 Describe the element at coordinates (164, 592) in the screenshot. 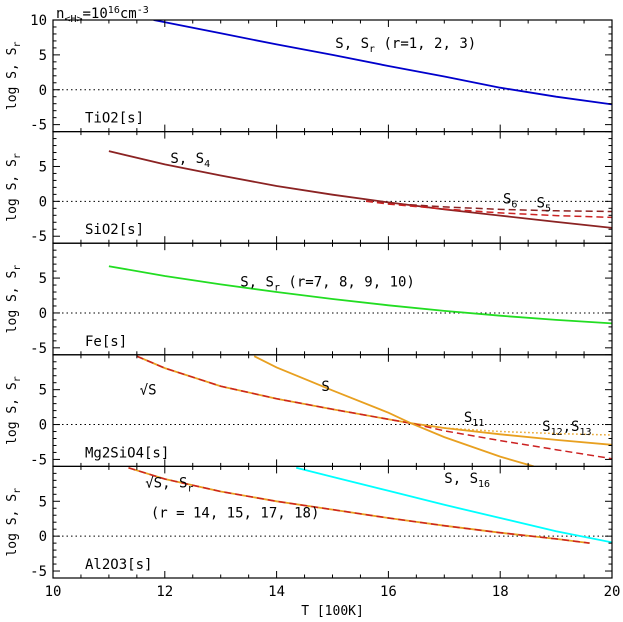

I see `x-tick-label: 12` at that location.